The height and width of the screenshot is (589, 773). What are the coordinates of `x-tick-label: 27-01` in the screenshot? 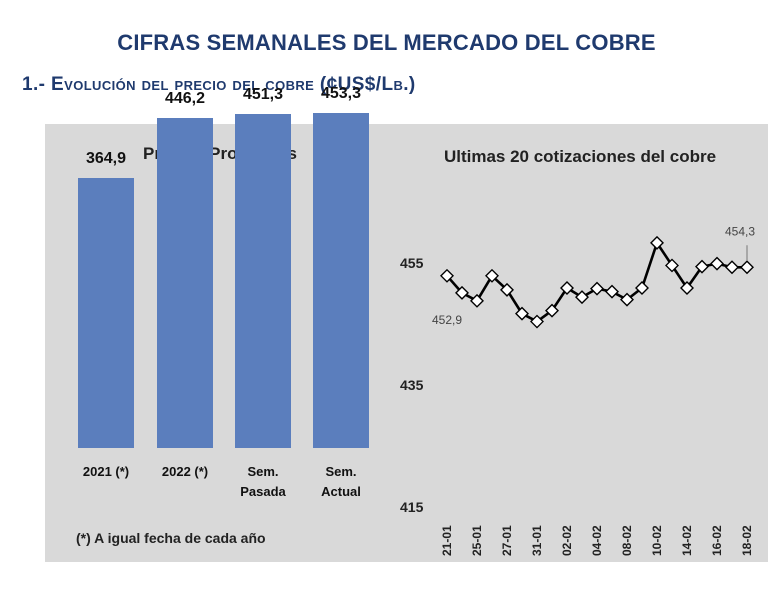 It's located at (507, 540).